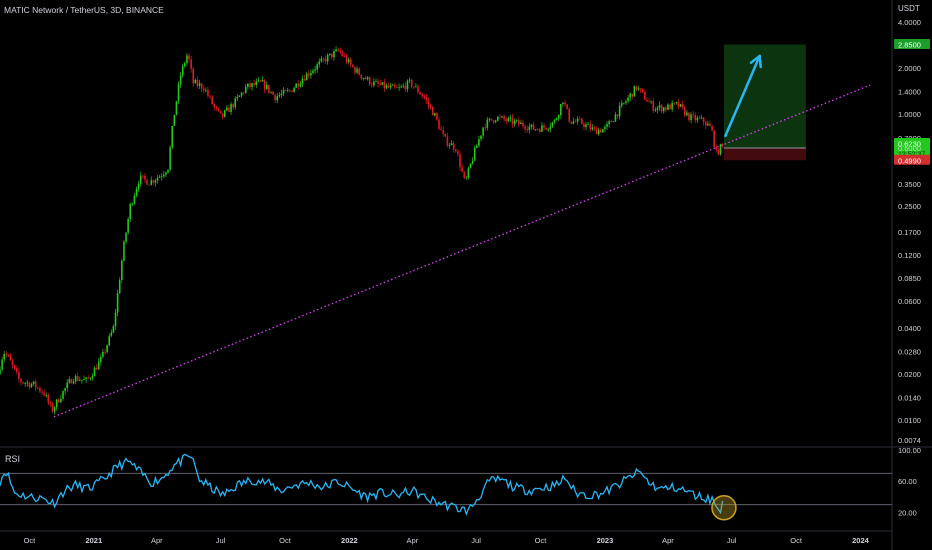 Image resolution: width=932 pixels, height=550 pixels. Describe the element at coordinates (909, 114) in the screenshot. I see `price-tick-label: 1.0000` at that location.